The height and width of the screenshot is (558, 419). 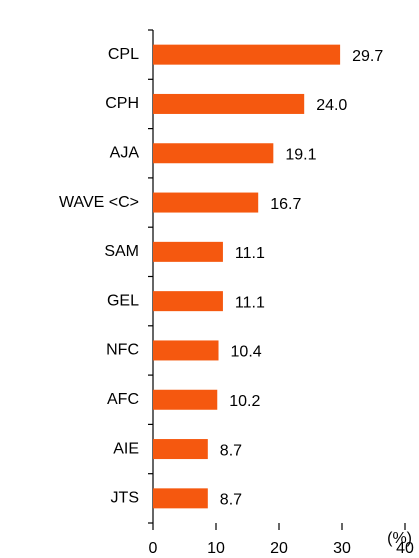 I want to click on unit-label: (%), so click(x=399, y=538).